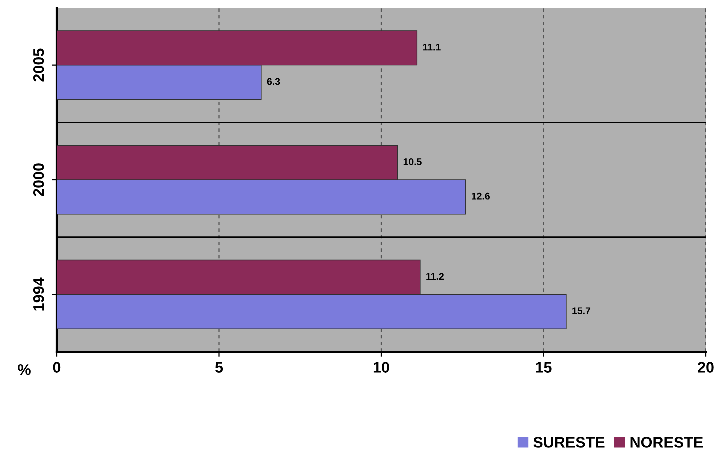  What do you see at coordinates (219, 367) in the screenshot?
I see `x-tick-label: 5` at bounding box center [219, 367].